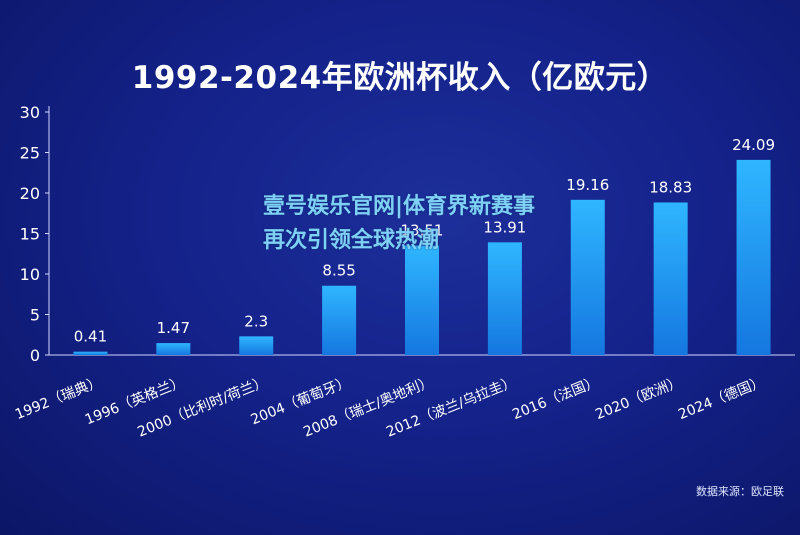 The image size is (800, 535). What do you see at coordinates (35, 355) in the screenshot?
I see `y-tick-label: 0` at bounding box center [35, 355].